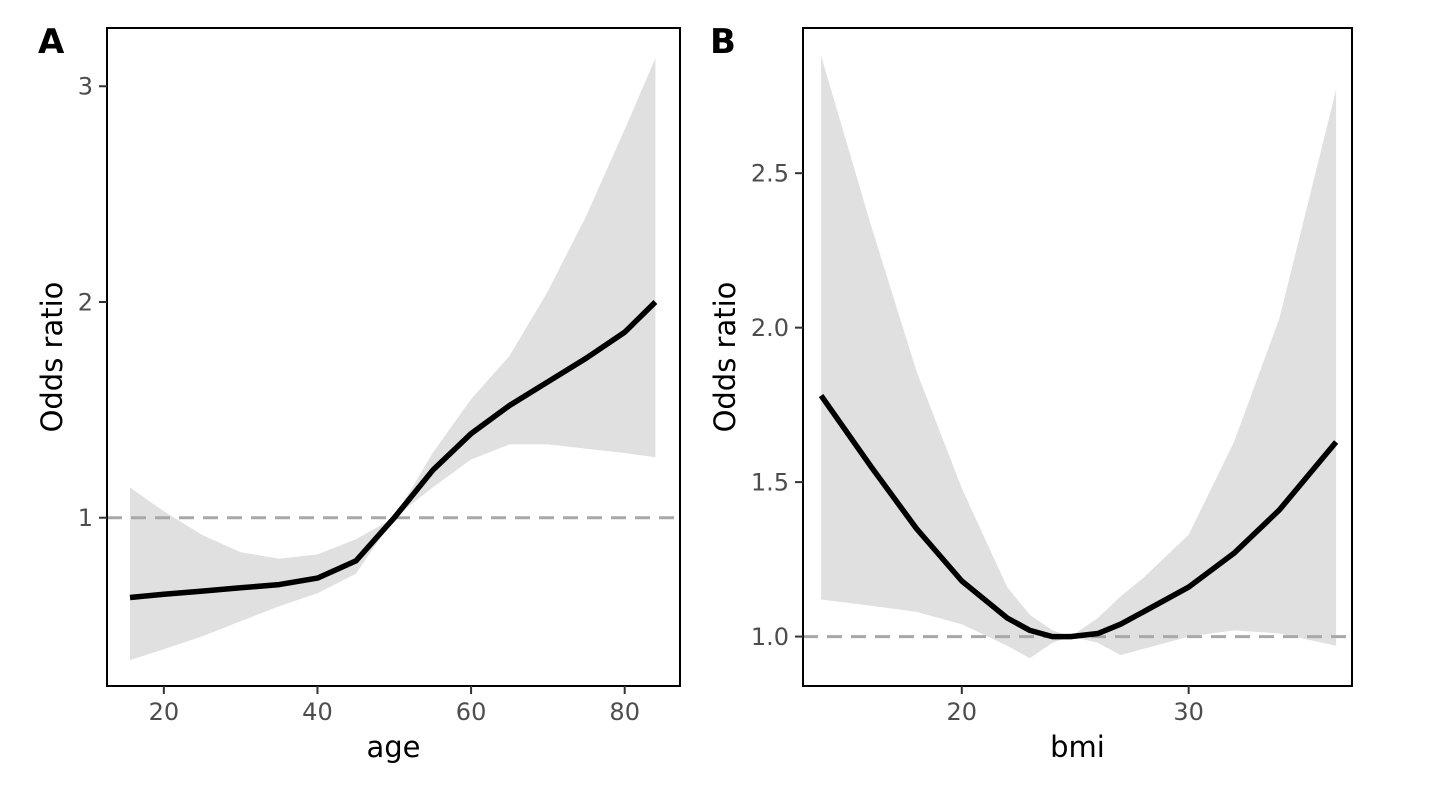  I want to click on panel-label: B, so click(723, 42).